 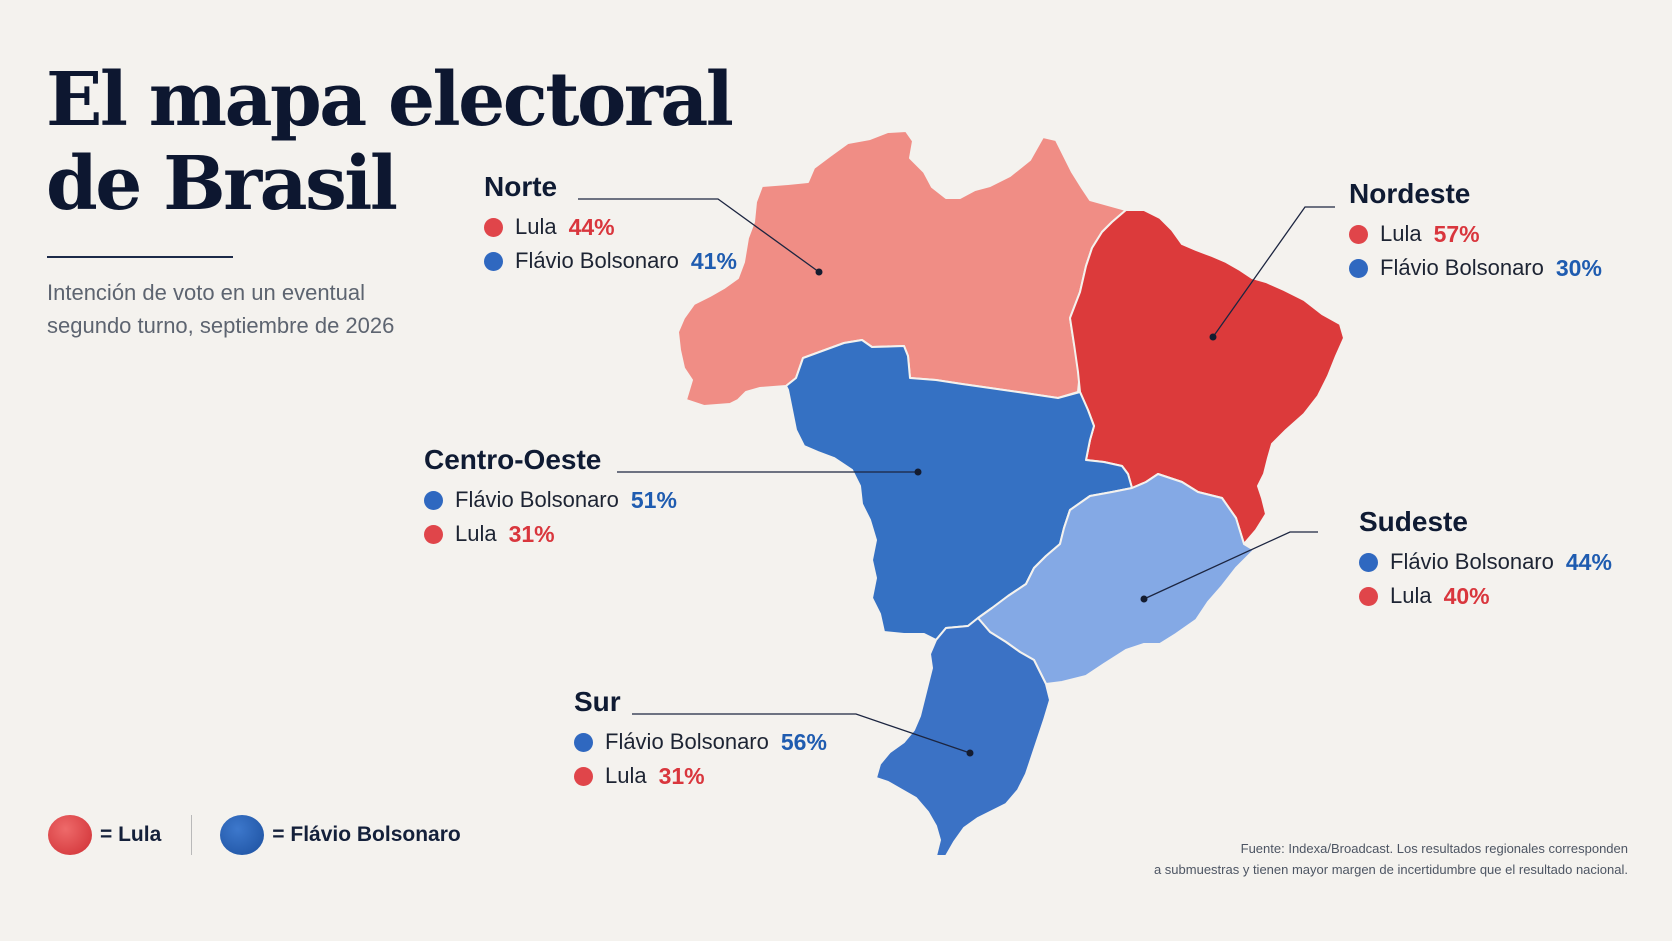 I want to click on candidate-percentage: 57%, so click(x=1456, y=233).